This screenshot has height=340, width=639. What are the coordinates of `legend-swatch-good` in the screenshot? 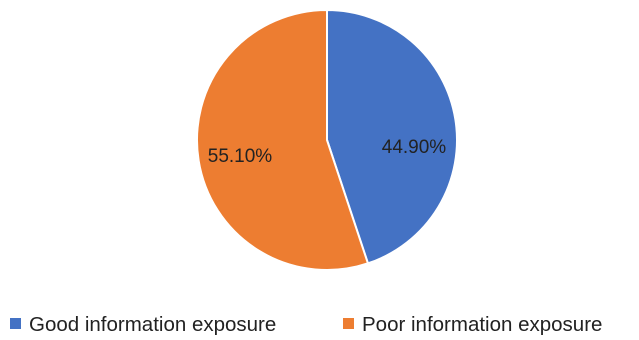 It's located at (15, 323).